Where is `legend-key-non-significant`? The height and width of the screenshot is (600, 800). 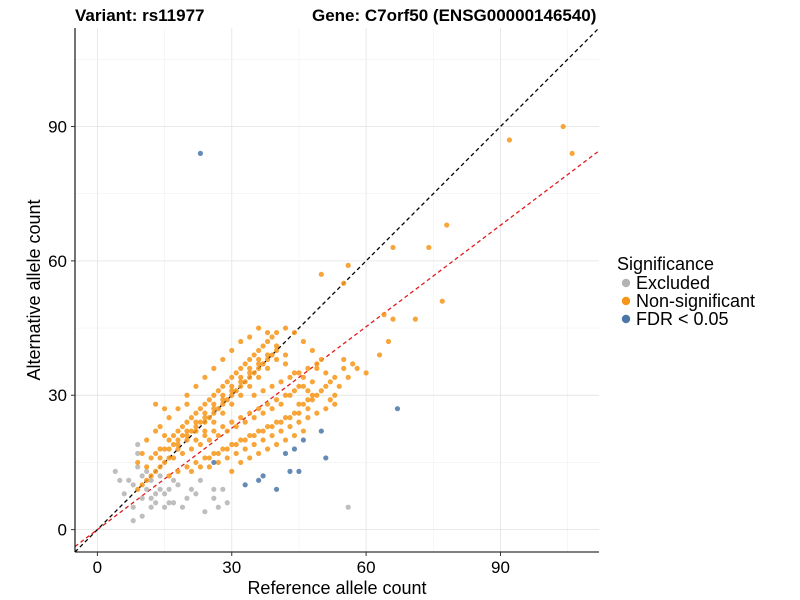
legend-key-non-significant is located at coordinates (626, 301).